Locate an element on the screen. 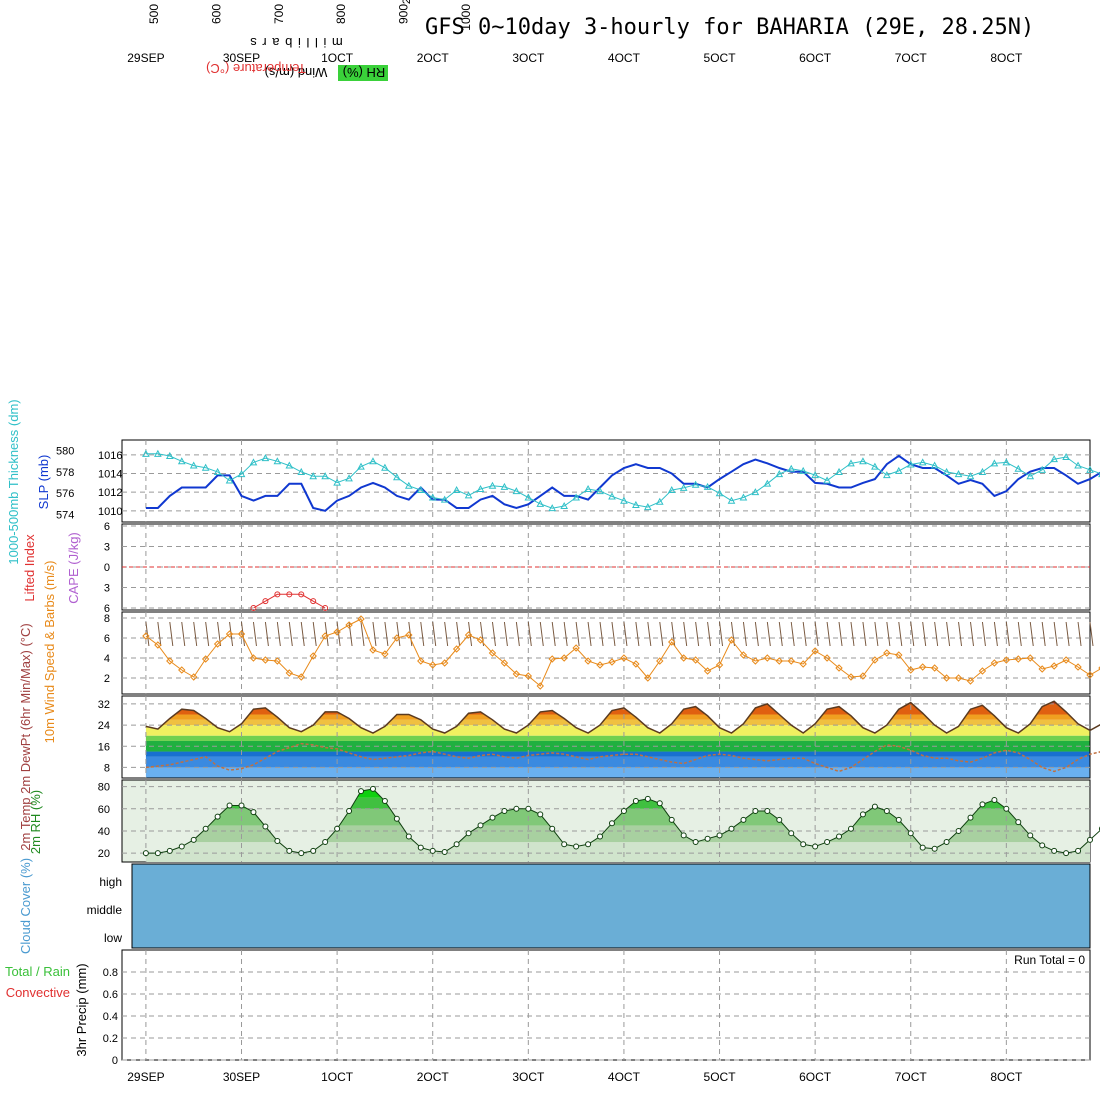 The image size is (1100, 1100). panel2-ylabel-right: SLP (mb) is located at coordinates (43, 482).